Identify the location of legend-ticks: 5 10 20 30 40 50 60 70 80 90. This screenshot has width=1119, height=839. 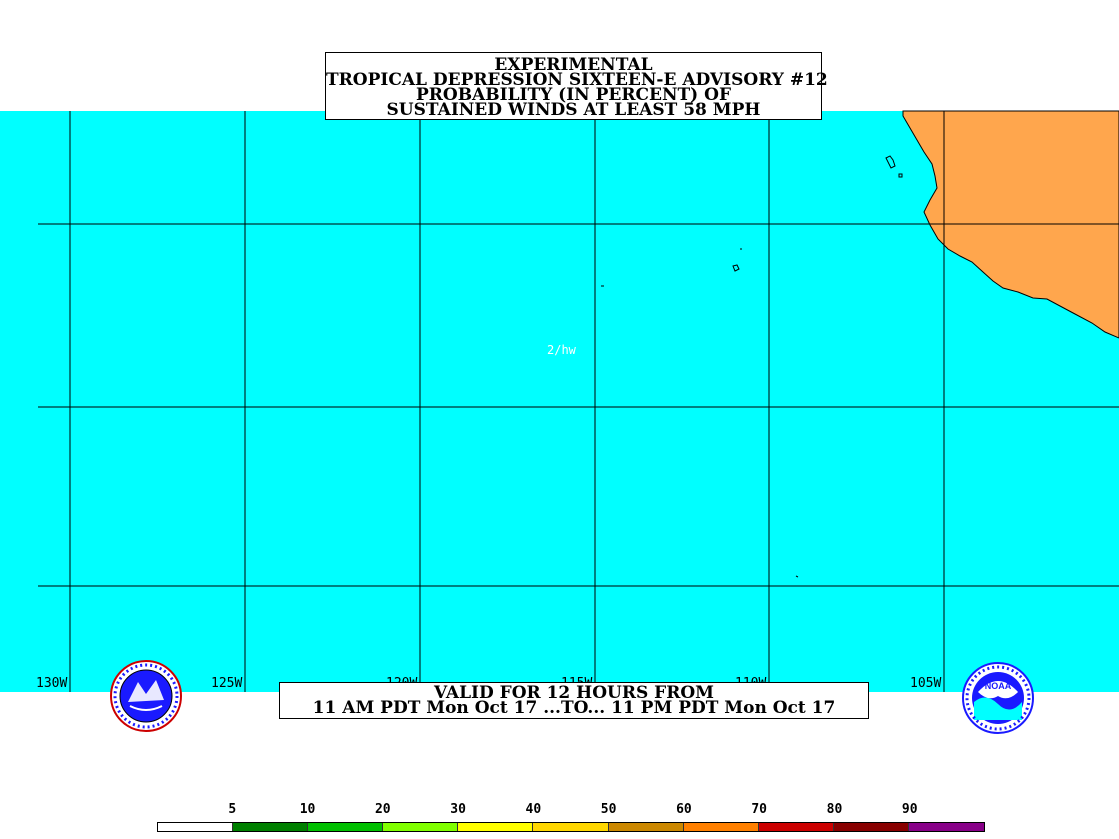
(559, 810).